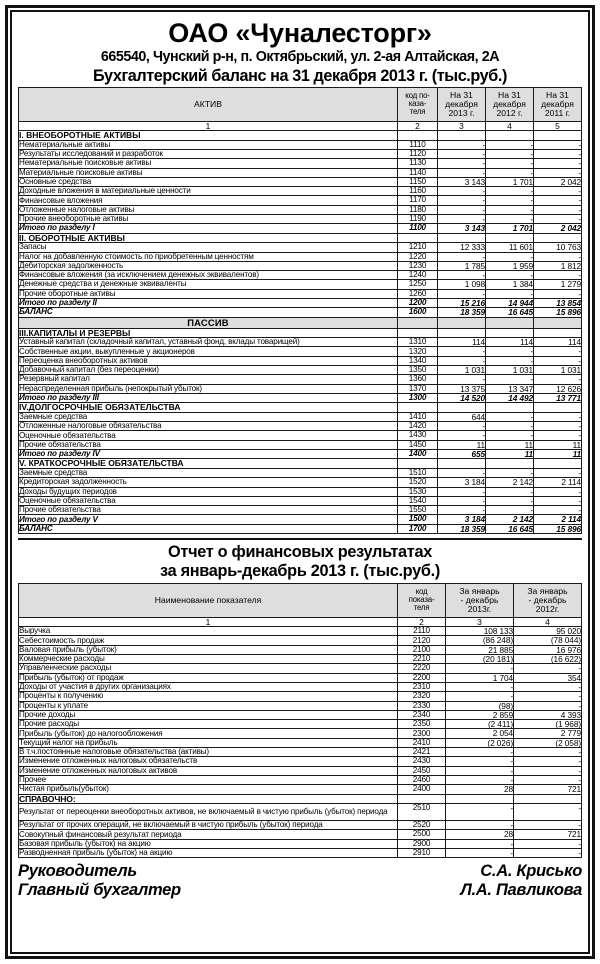 Image resolution: width=600 pixels, height=964 pixels. I want to click on row-v2013: 644, so click(461, 417).